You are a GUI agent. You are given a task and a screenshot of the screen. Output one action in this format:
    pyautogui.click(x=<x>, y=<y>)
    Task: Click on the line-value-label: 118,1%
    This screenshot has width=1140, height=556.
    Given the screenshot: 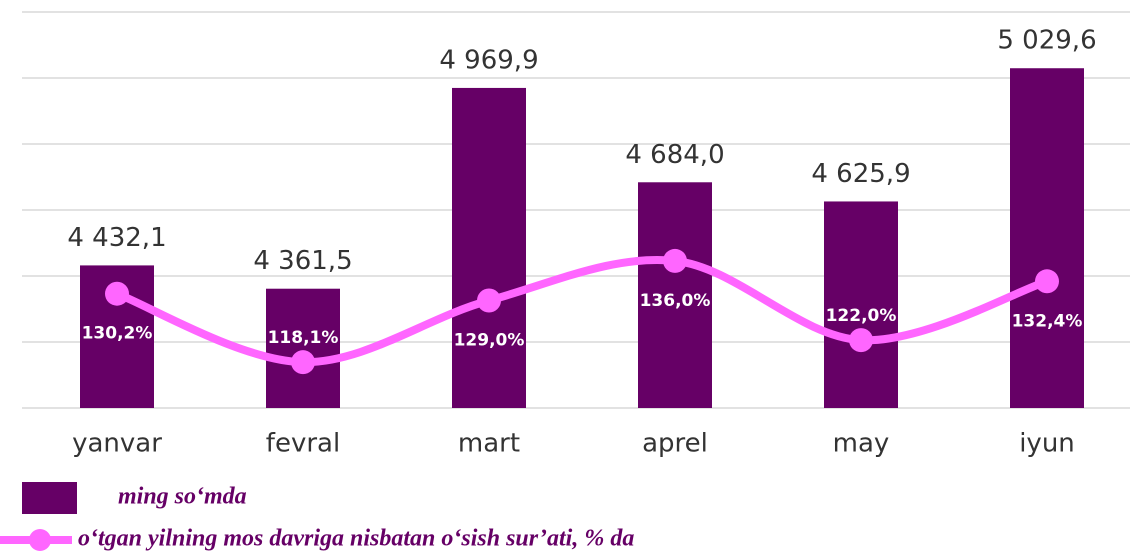 What is the action you would take?
    pyautogui.click(x=303, y=338)
    